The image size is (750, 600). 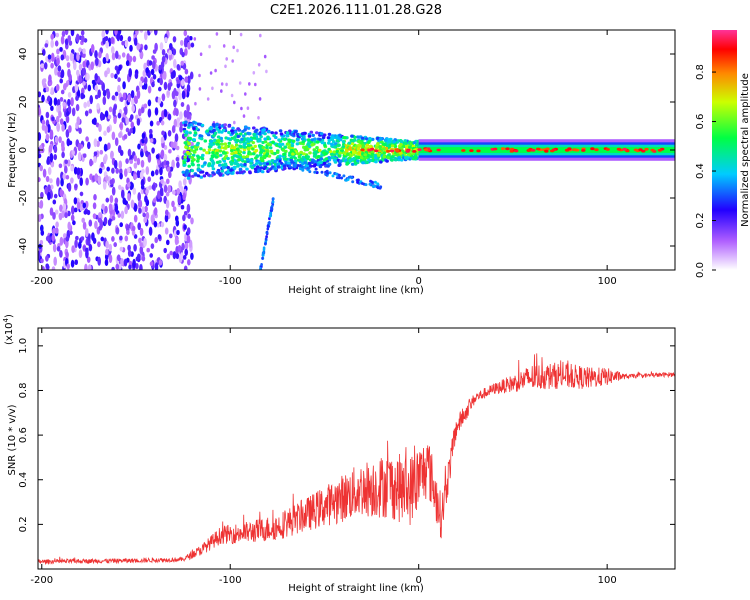 What do you see at coordinates (23, 150) in the screenshot?
I see `y-tick-label: 0` at bounding box center [23, 150].